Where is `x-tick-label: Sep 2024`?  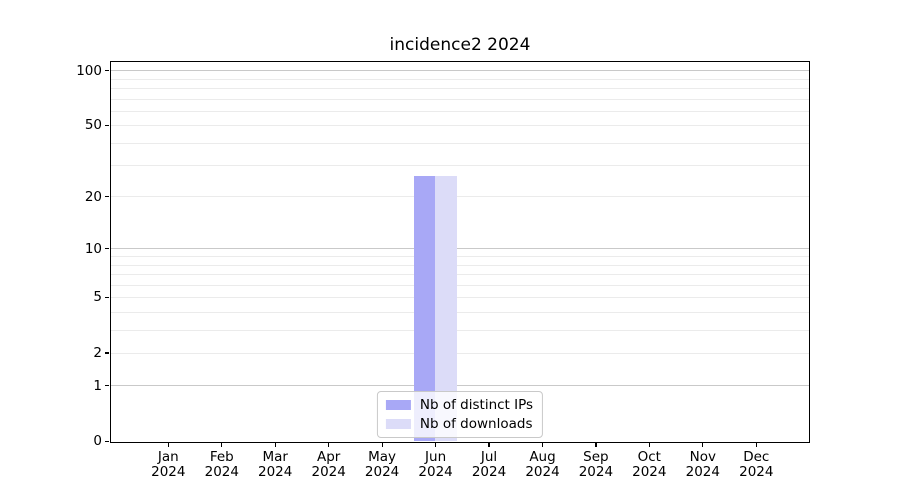 x-tick-label: Sep 2024 is located at coordinates (596, 465).